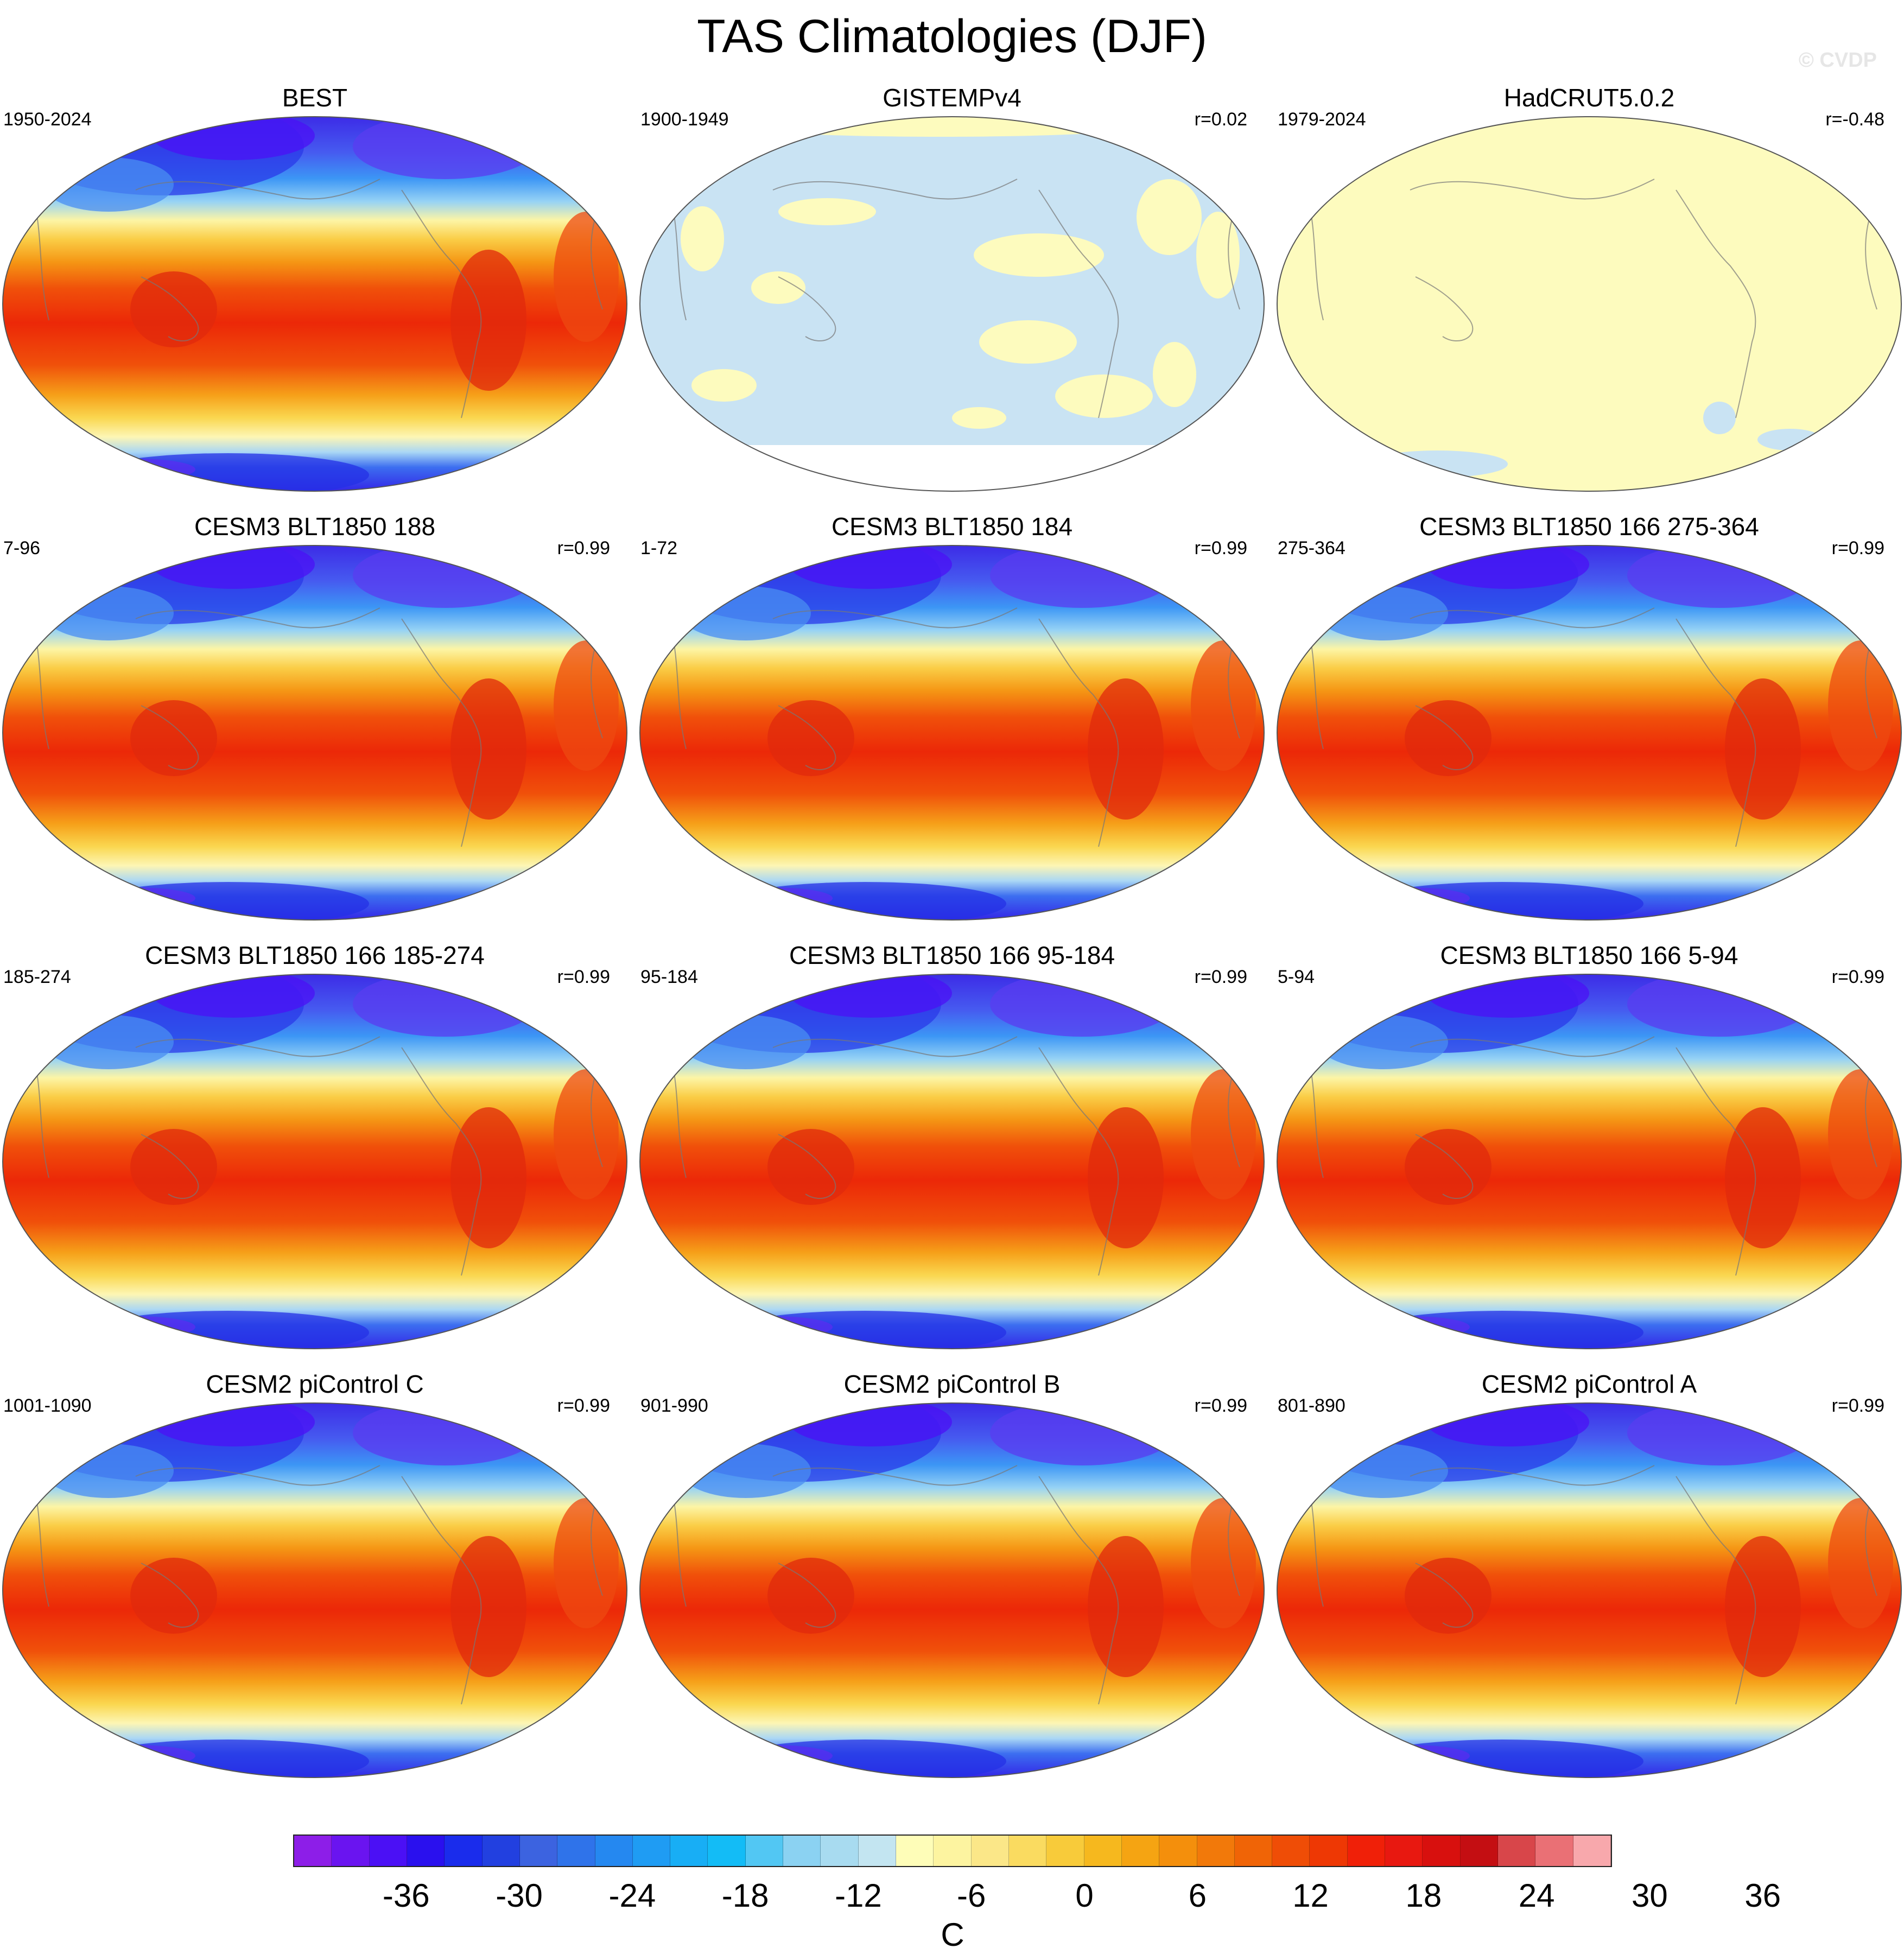  Describe the element at coordinates (858, 1895) in the screenshot. I see `colorbar-tick-label: -12` at that location.